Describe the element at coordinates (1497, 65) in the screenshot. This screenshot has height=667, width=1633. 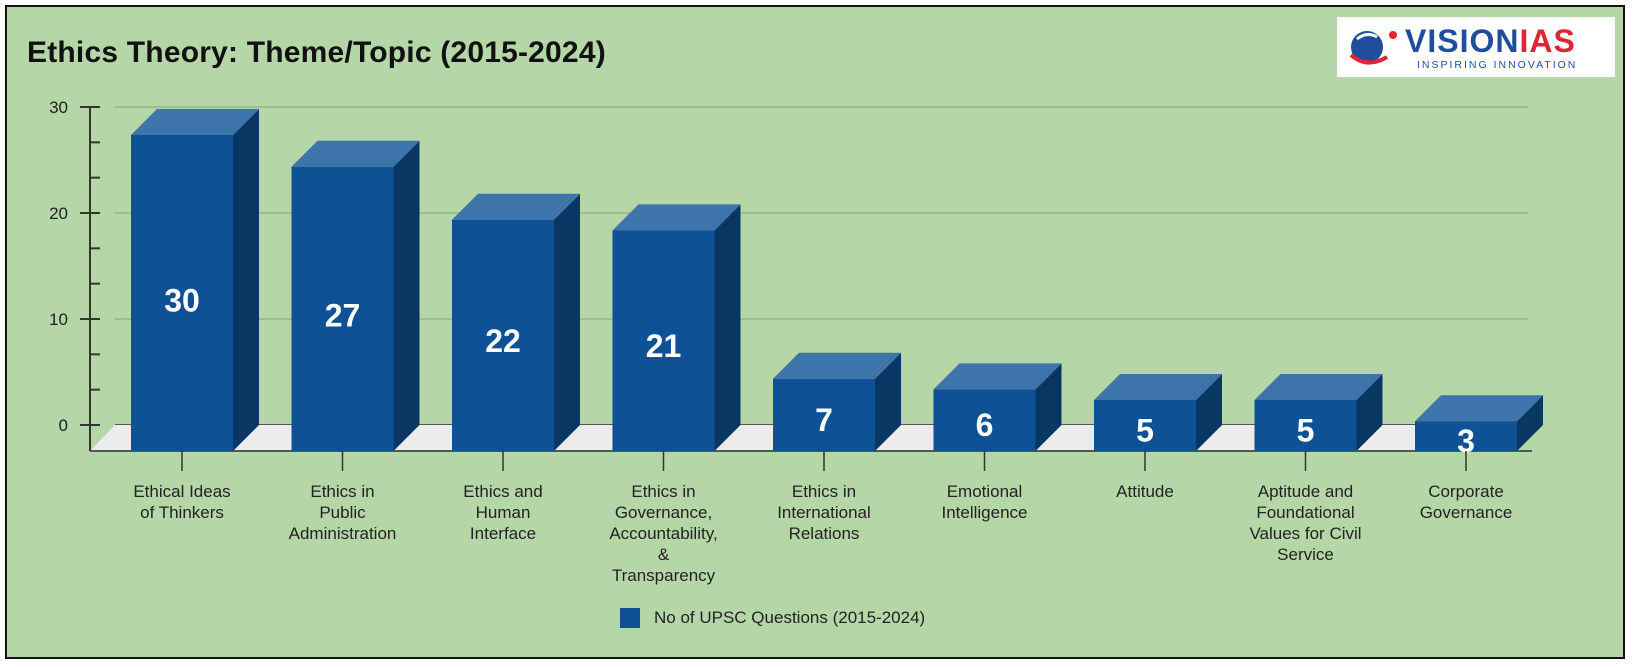
I see `logo-tagline: INSPIRING INNOVATION` at that location.